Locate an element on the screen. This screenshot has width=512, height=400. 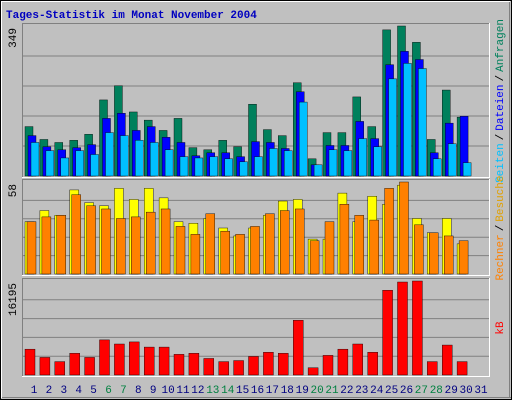
legend-entry: Anfragen is located at coordinates (501, 45).